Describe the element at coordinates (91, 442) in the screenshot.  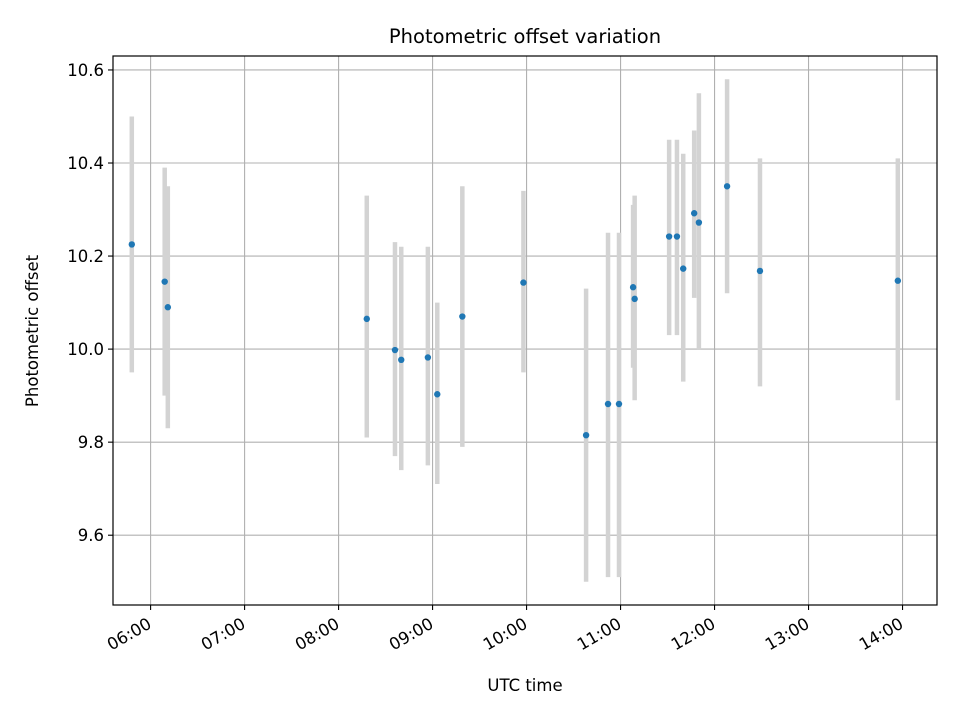
I see `y-tick-label: 9.8` at that location.